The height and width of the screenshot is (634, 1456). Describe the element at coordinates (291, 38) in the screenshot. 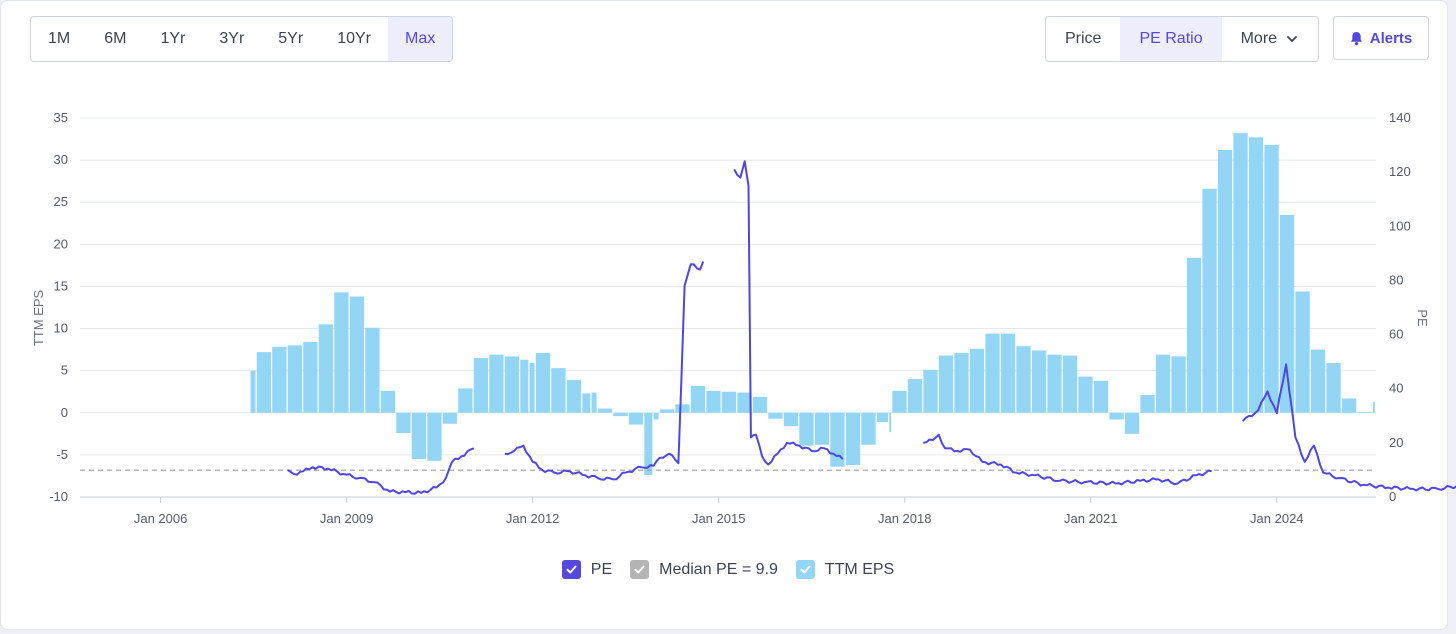

I see `range-5yr-button: 5Yr` at that location.